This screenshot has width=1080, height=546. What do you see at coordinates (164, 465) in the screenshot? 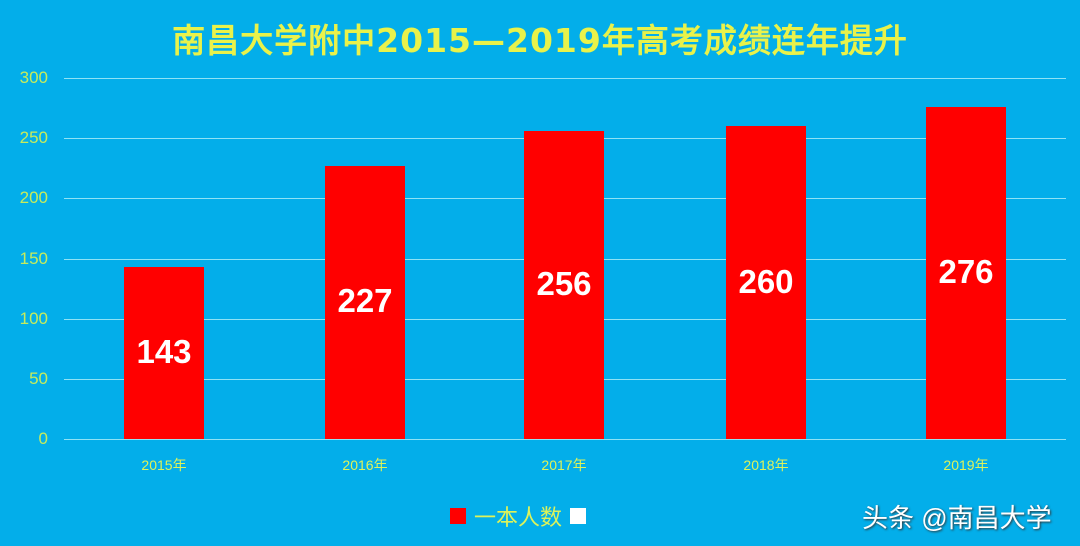
I see `x-tick-label: 2015年` at bounding box center [164, 465].